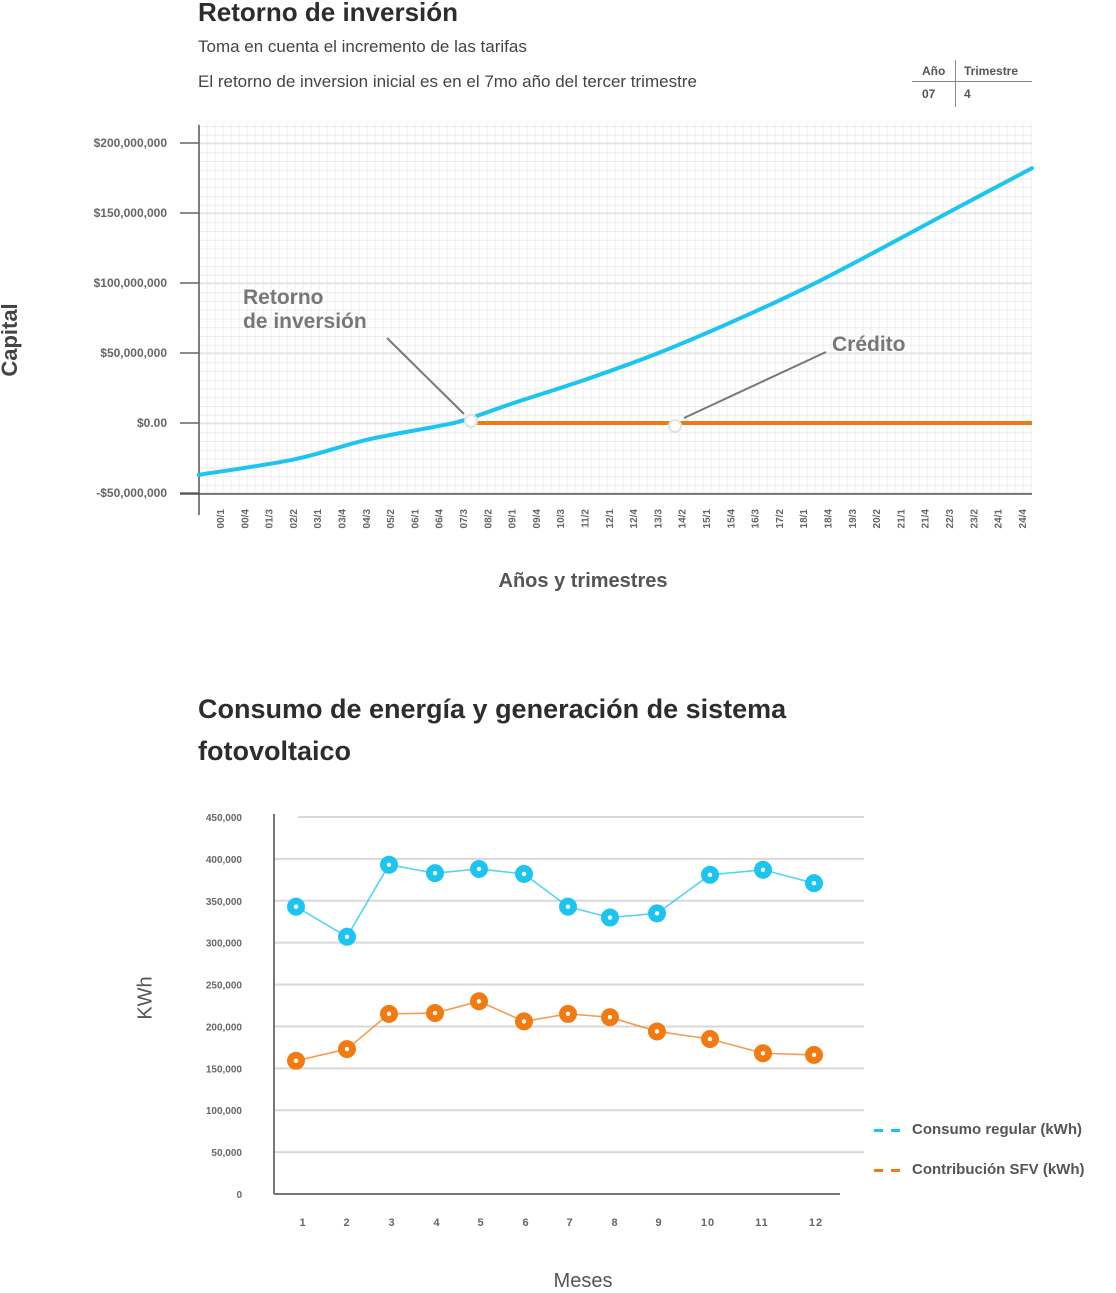 This screenshot has width=1116, height=1293. I want to click on legend-swatch-pv, so click(887, 1170).